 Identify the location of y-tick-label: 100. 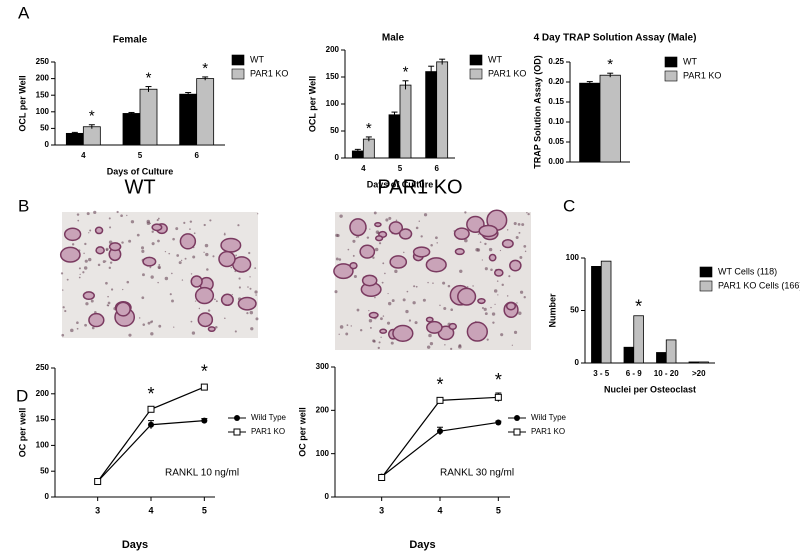
(43, 111).